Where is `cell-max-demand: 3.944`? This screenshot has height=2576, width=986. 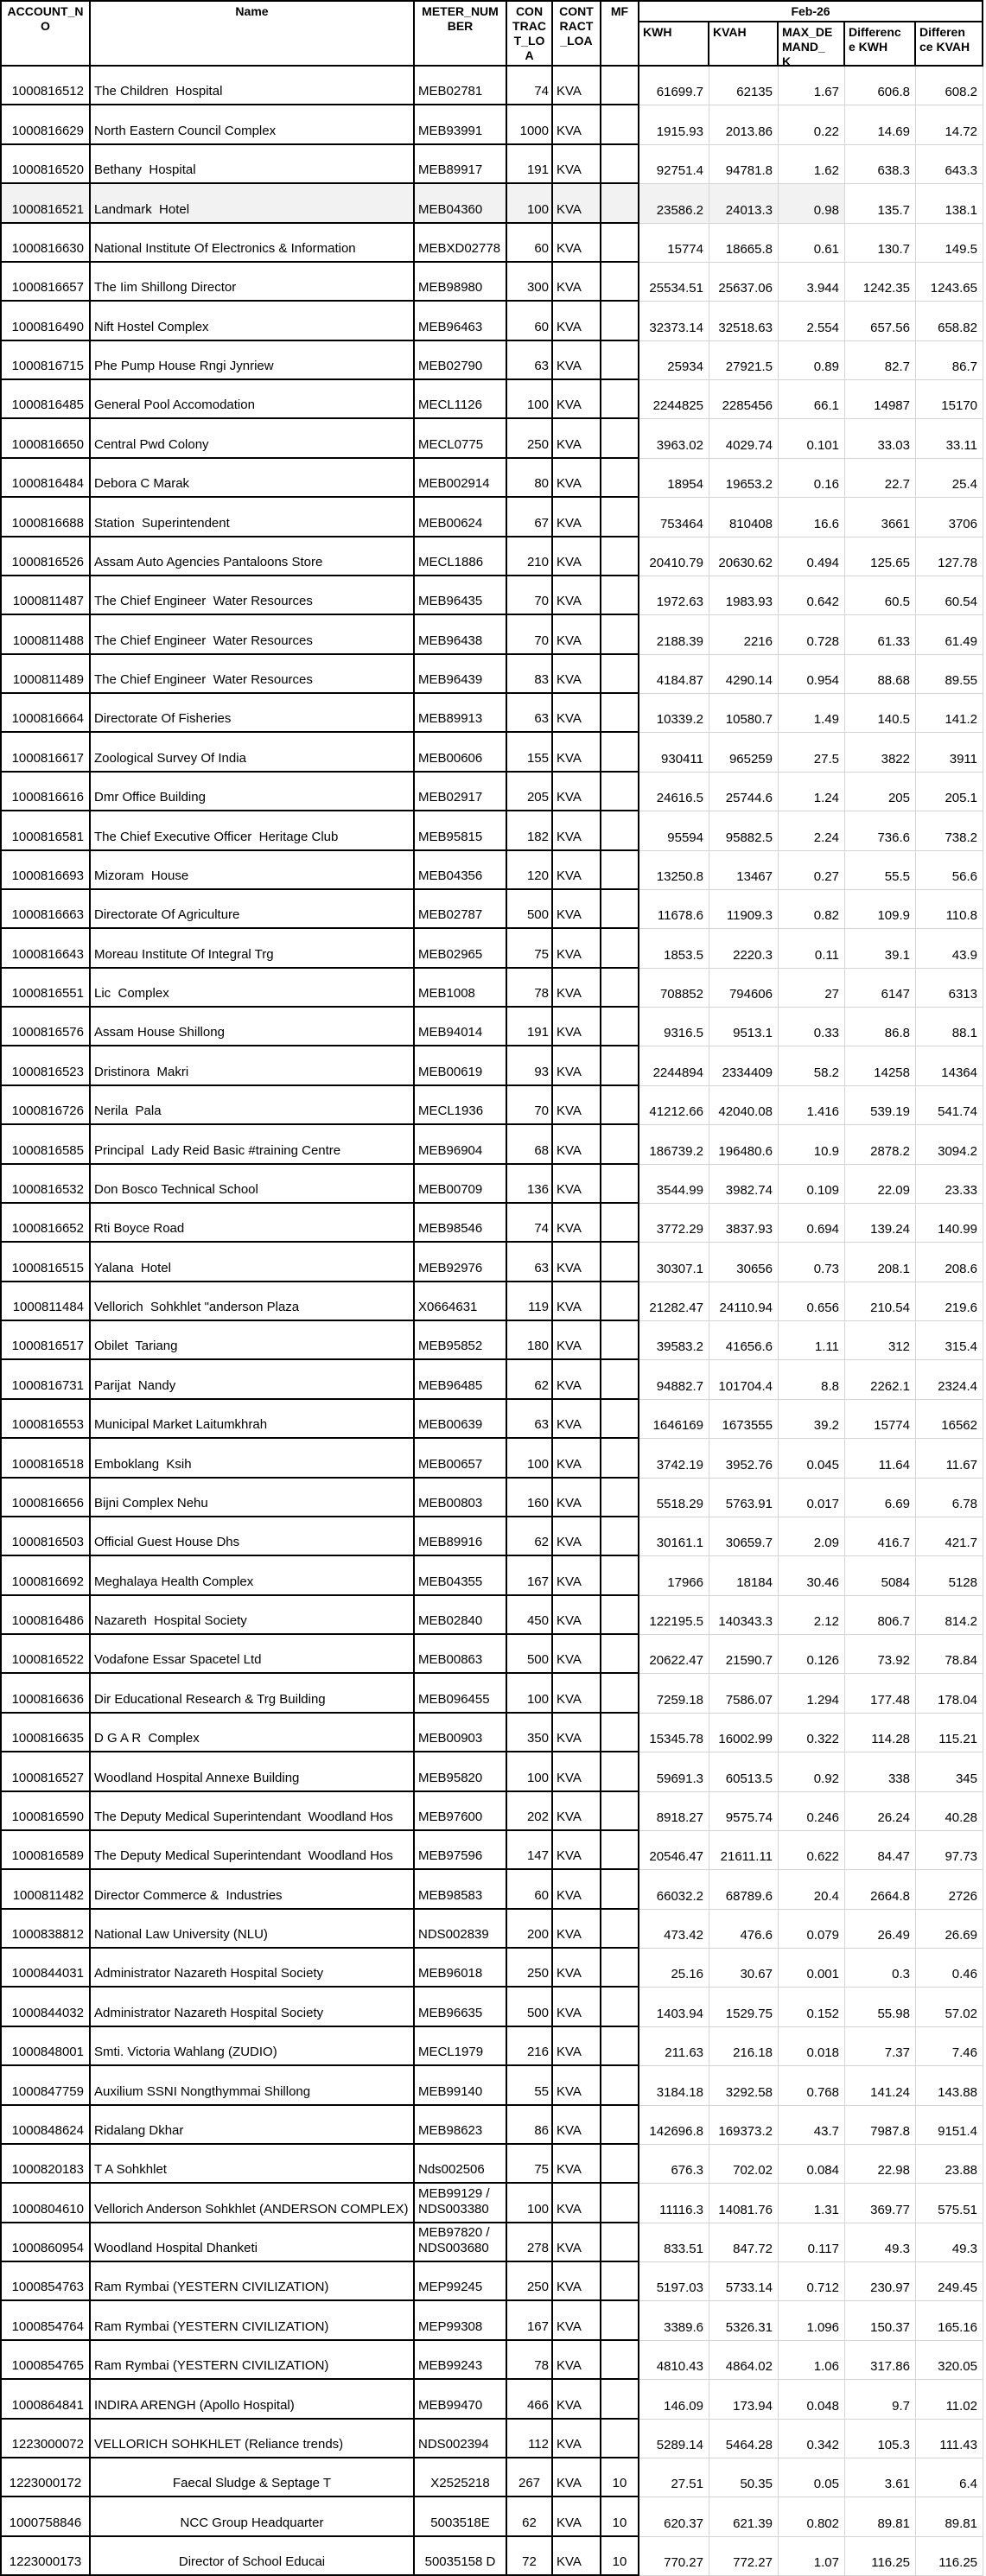
cell-max-demand: 3.944 is located at coordinates (812, 282).